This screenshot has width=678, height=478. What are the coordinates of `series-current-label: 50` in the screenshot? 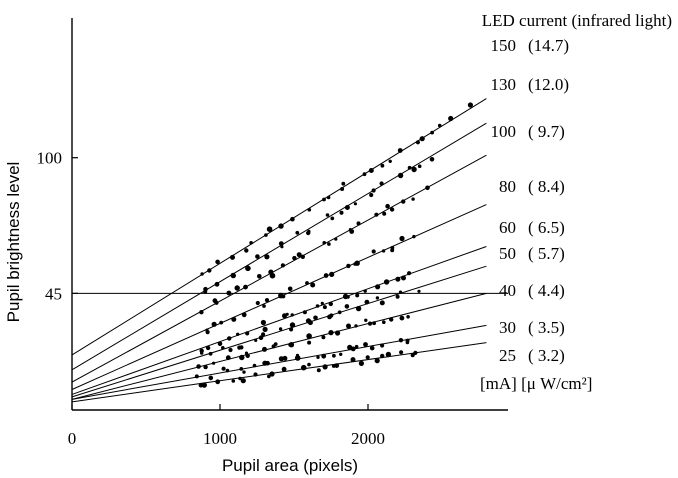 It's located at (507, 253).